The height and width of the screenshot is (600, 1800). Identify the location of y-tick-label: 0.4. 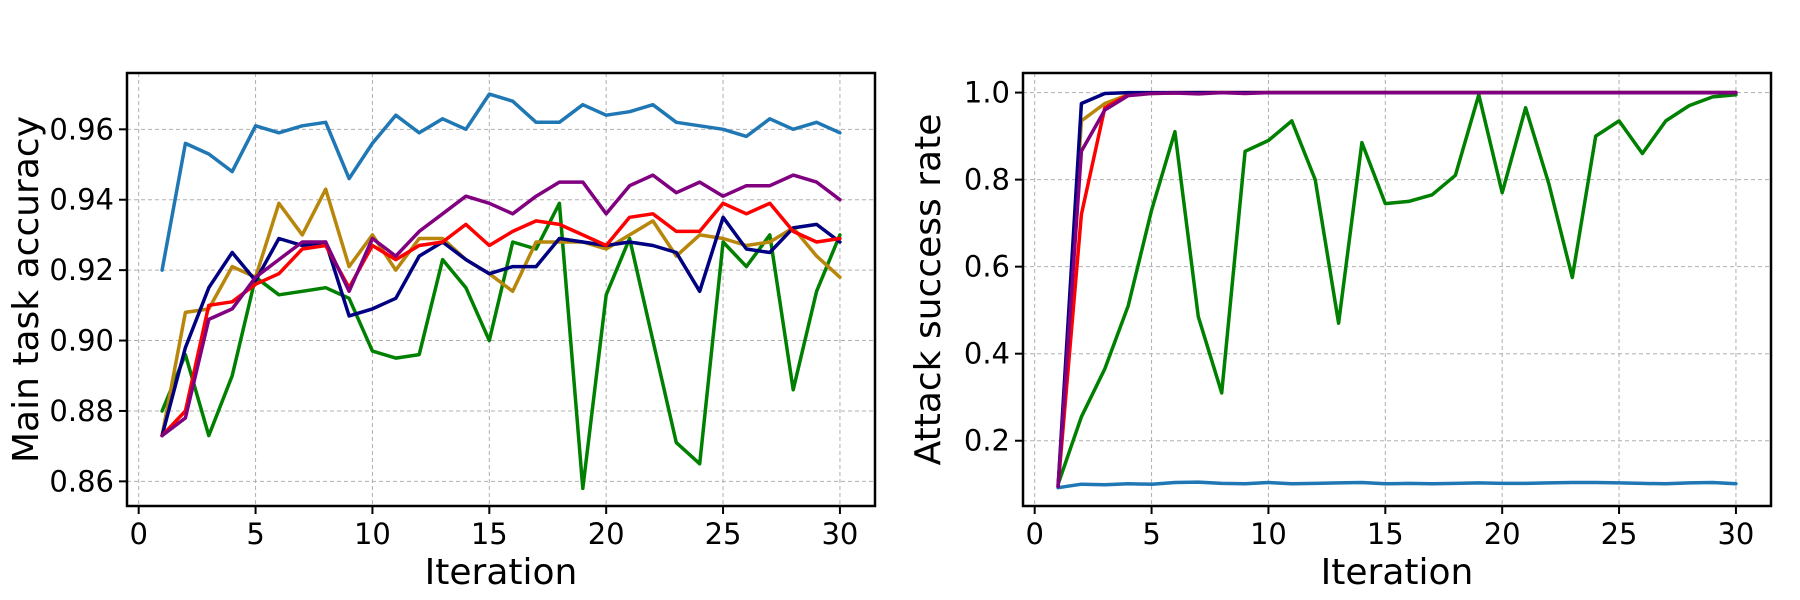
(987, 354).